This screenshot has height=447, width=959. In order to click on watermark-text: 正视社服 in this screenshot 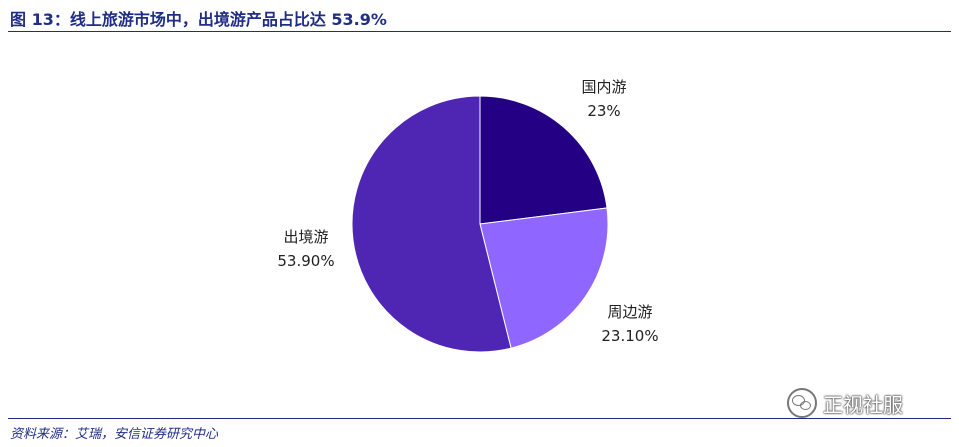, I will do `click(863, 404)`.